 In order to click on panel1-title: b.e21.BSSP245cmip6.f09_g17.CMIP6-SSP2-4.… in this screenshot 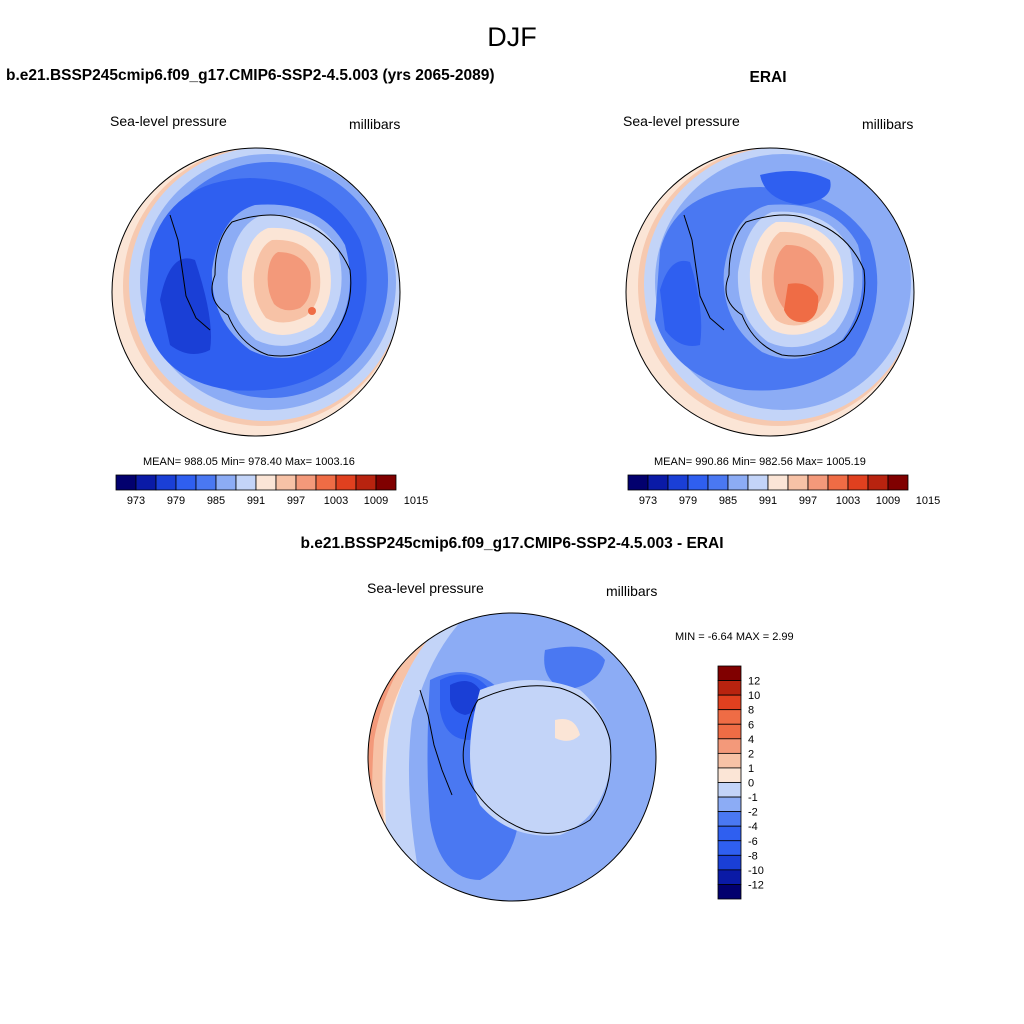, I will do `click(250, 75)`.